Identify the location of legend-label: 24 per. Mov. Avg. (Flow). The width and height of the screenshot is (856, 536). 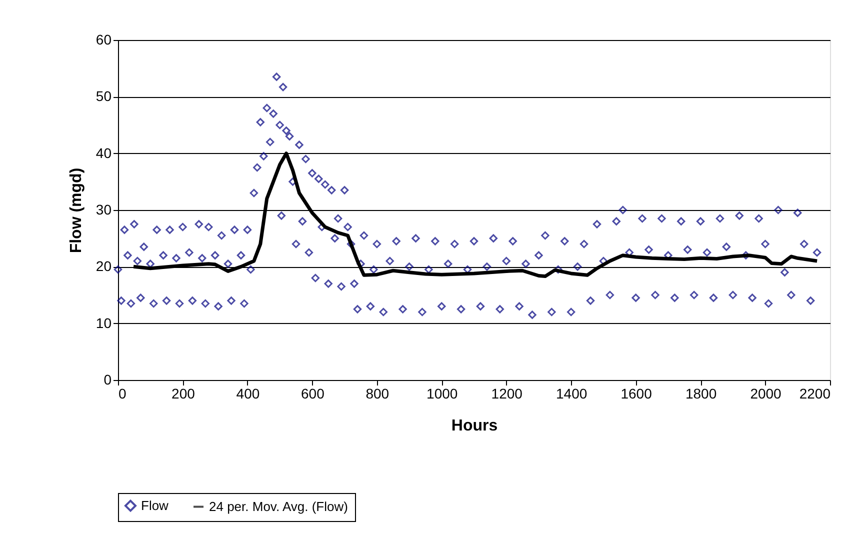
(278, 506).